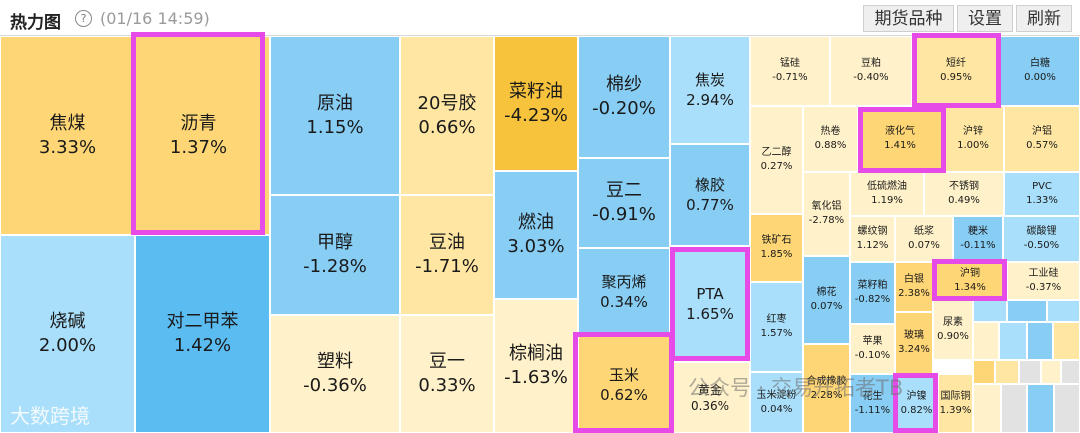 Image resolution: width=1080 pixels, height=433 pixels. What do you see at coordinates (1041, 239) in the screenshot?
I see `tile-tansuanli: 碳酸锂 -0.50%` at bounding box center [1041, 239].